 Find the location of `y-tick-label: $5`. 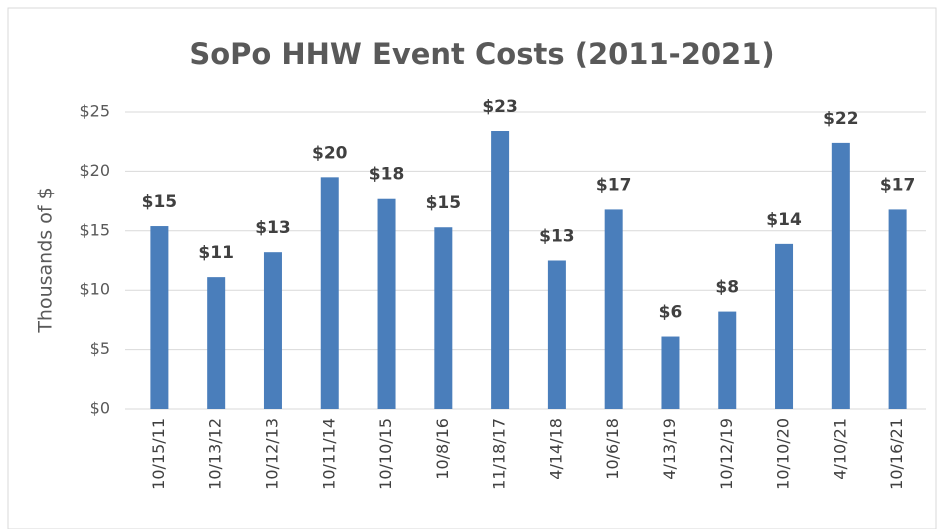

y-tick-label: $5 is located at coordinates (100, 348).